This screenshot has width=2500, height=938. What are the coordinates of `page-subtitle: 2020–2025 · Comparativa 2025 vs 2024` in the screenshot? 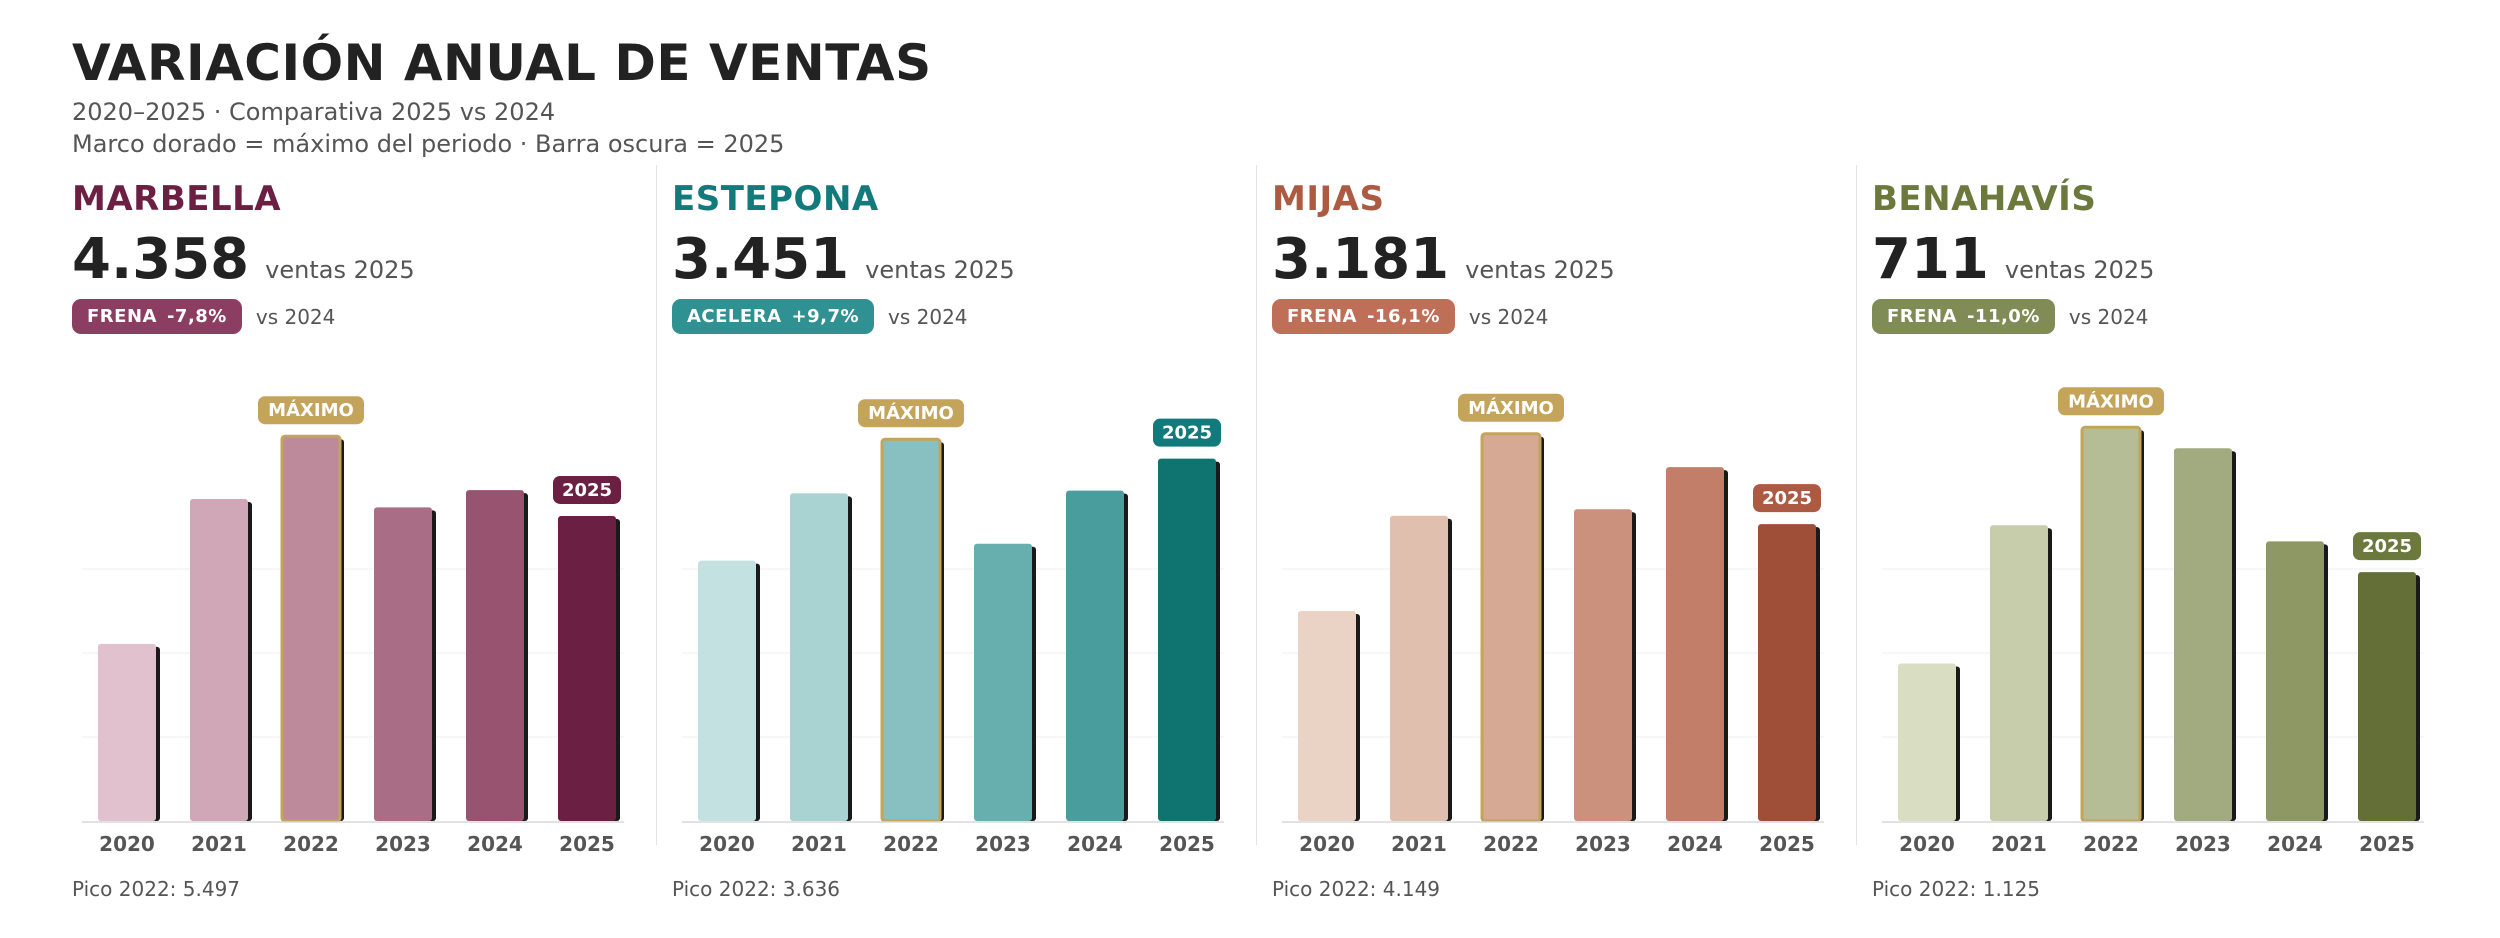 It's located at (314, 112).